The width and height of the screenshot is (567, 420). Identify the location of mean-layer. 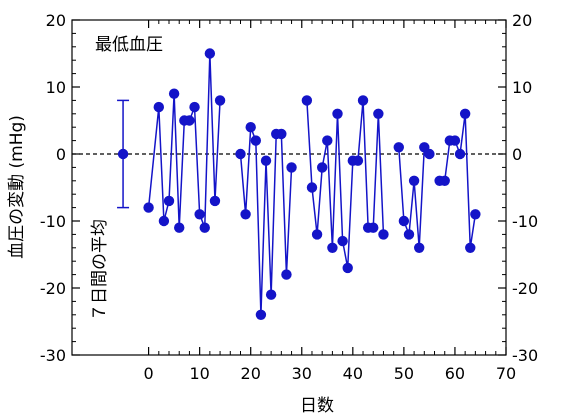
(123, 154).